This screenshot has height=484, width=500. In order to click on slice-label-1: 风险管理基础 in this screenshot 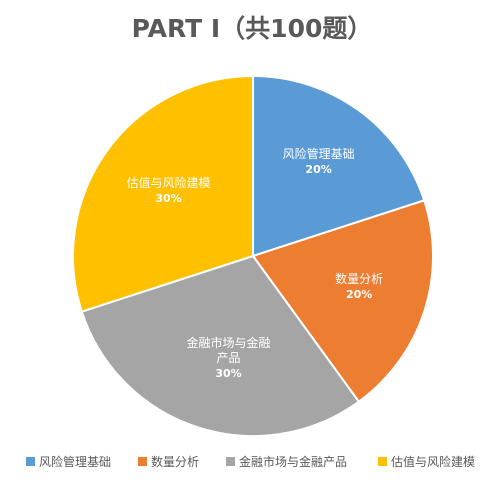, I will do `click(319, 153)`.